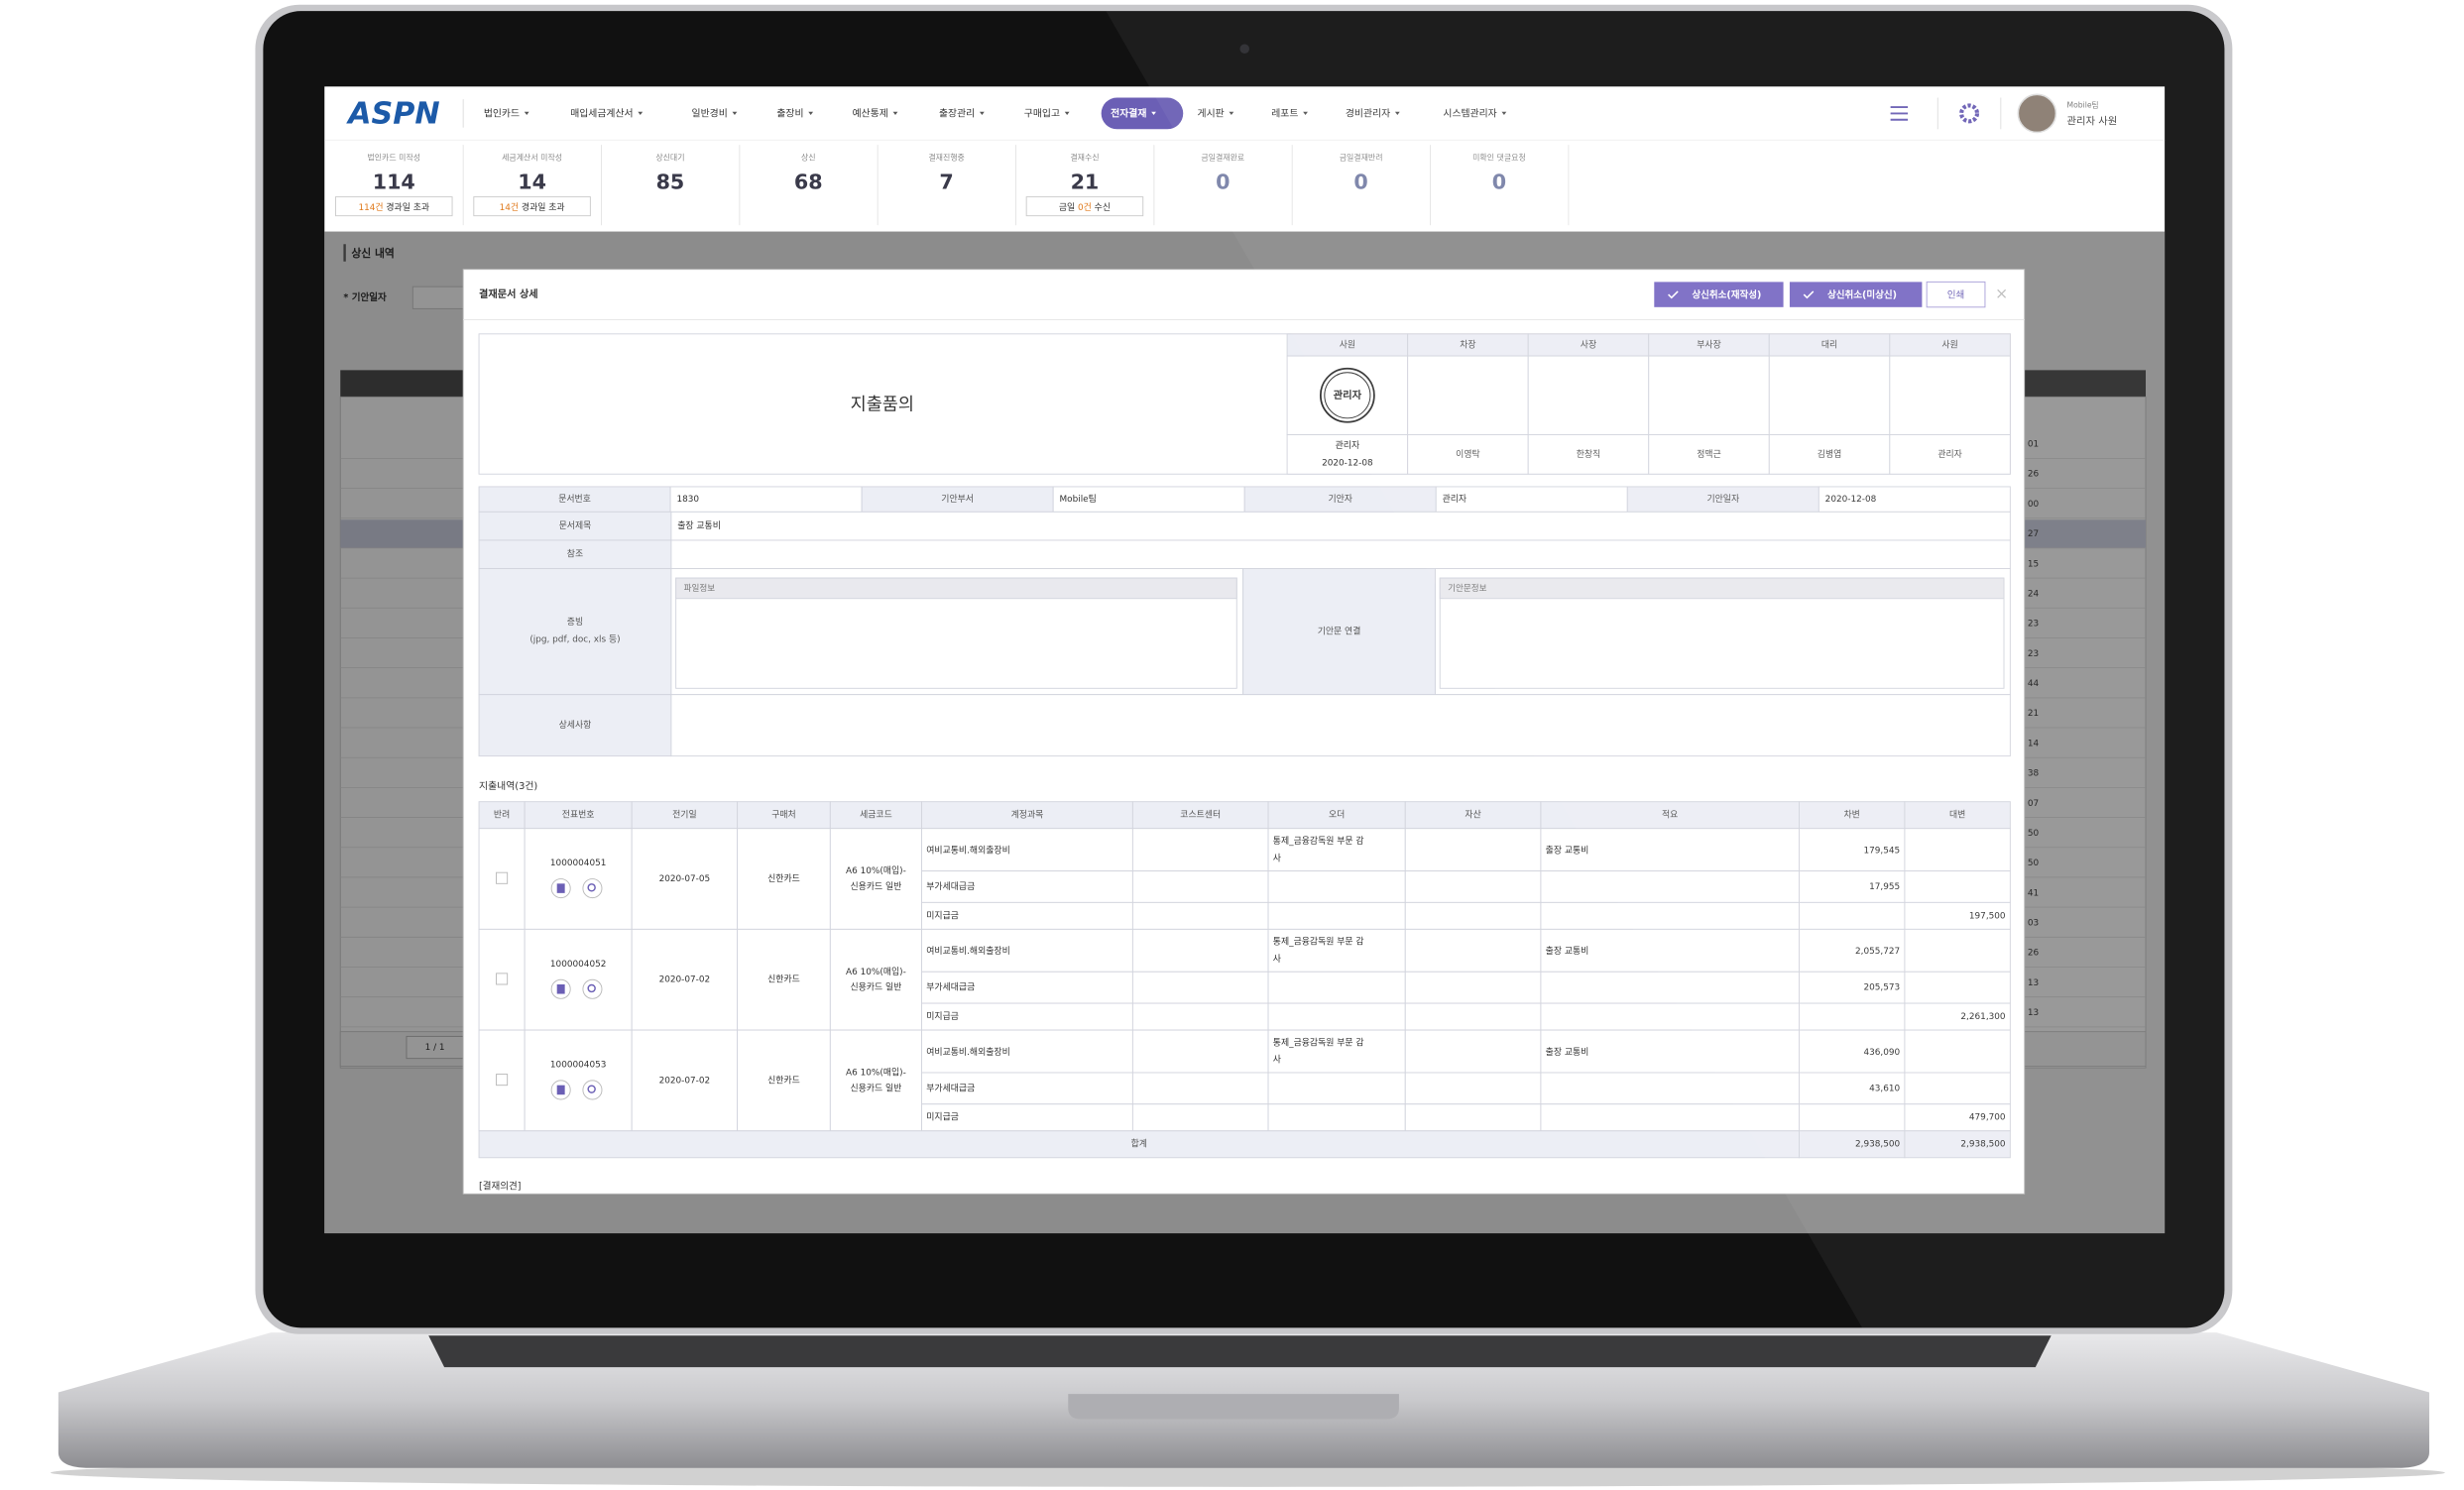 The width and height of the screenshot is (2464, 1490). What do you see at coordinates (1882, 1053) in the screenshot?
I see `debit: 436,090` at bounding box center [1882, 1053].